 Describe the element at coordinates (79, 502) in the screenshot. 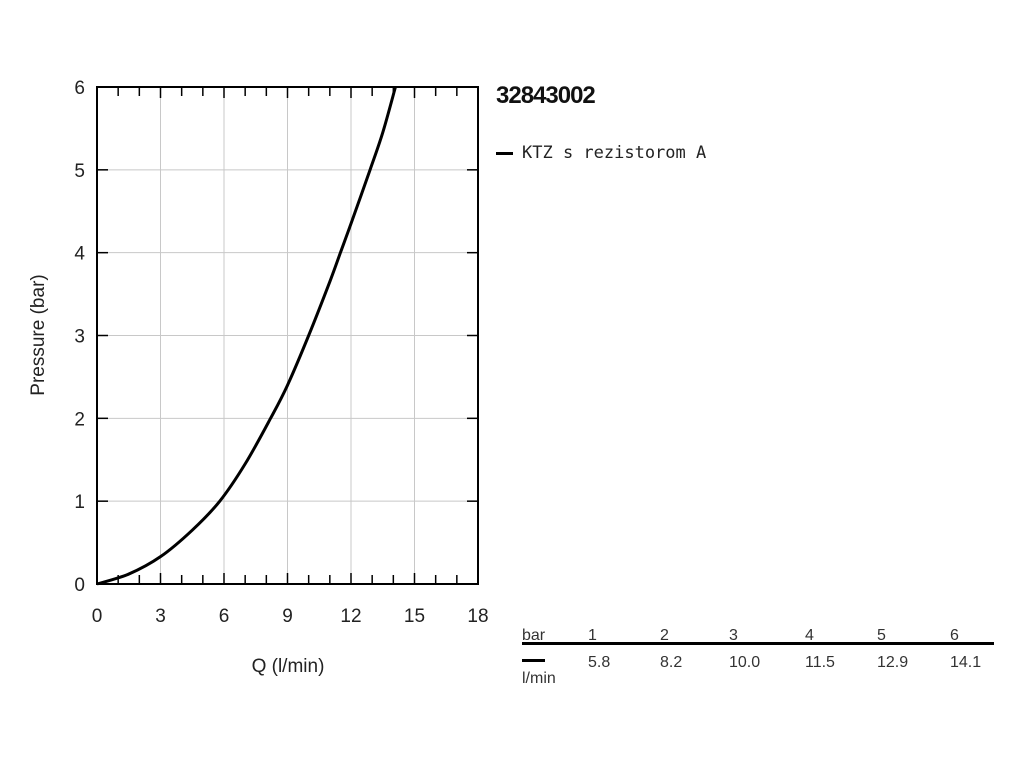

I see `y-tick-label: 1` at that location.